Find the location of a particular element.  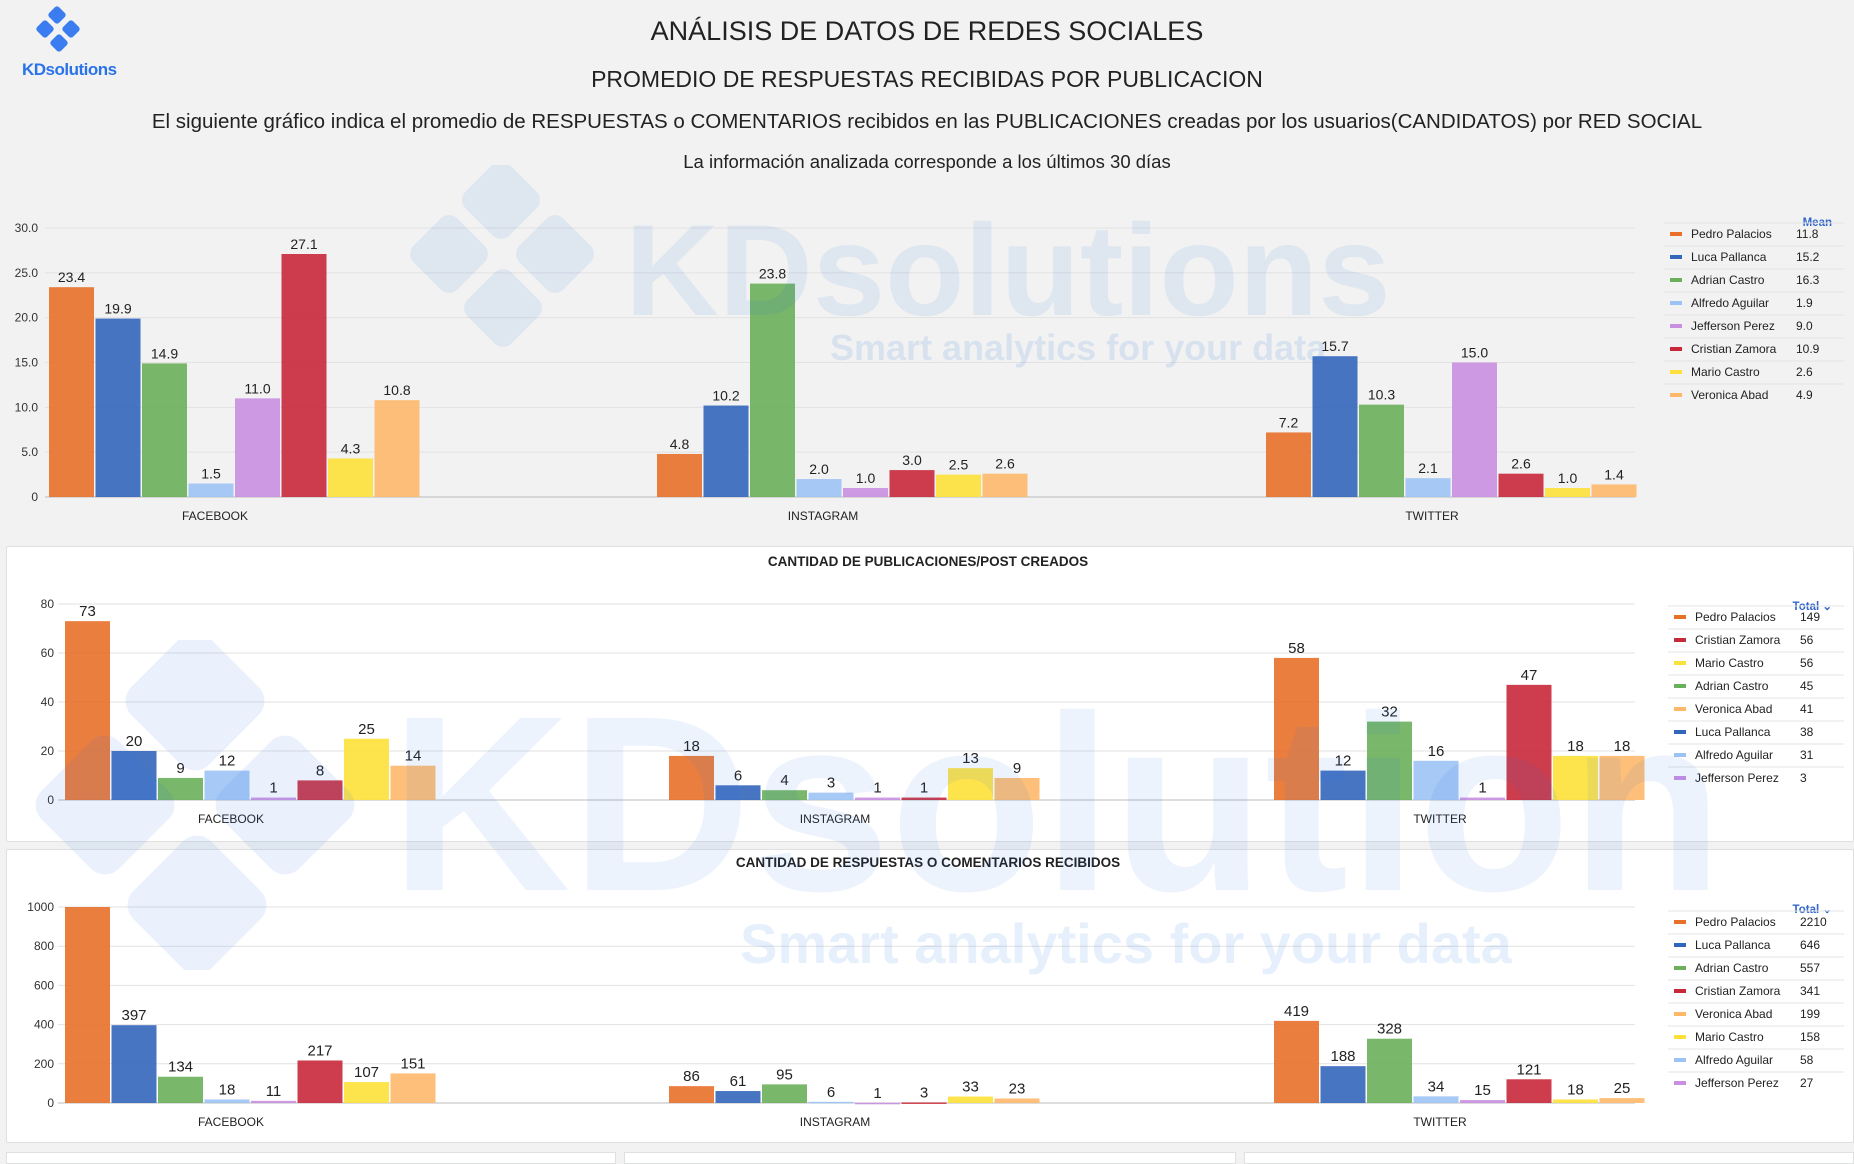

legend-value: 56 is located at coordinates (1807, 640).